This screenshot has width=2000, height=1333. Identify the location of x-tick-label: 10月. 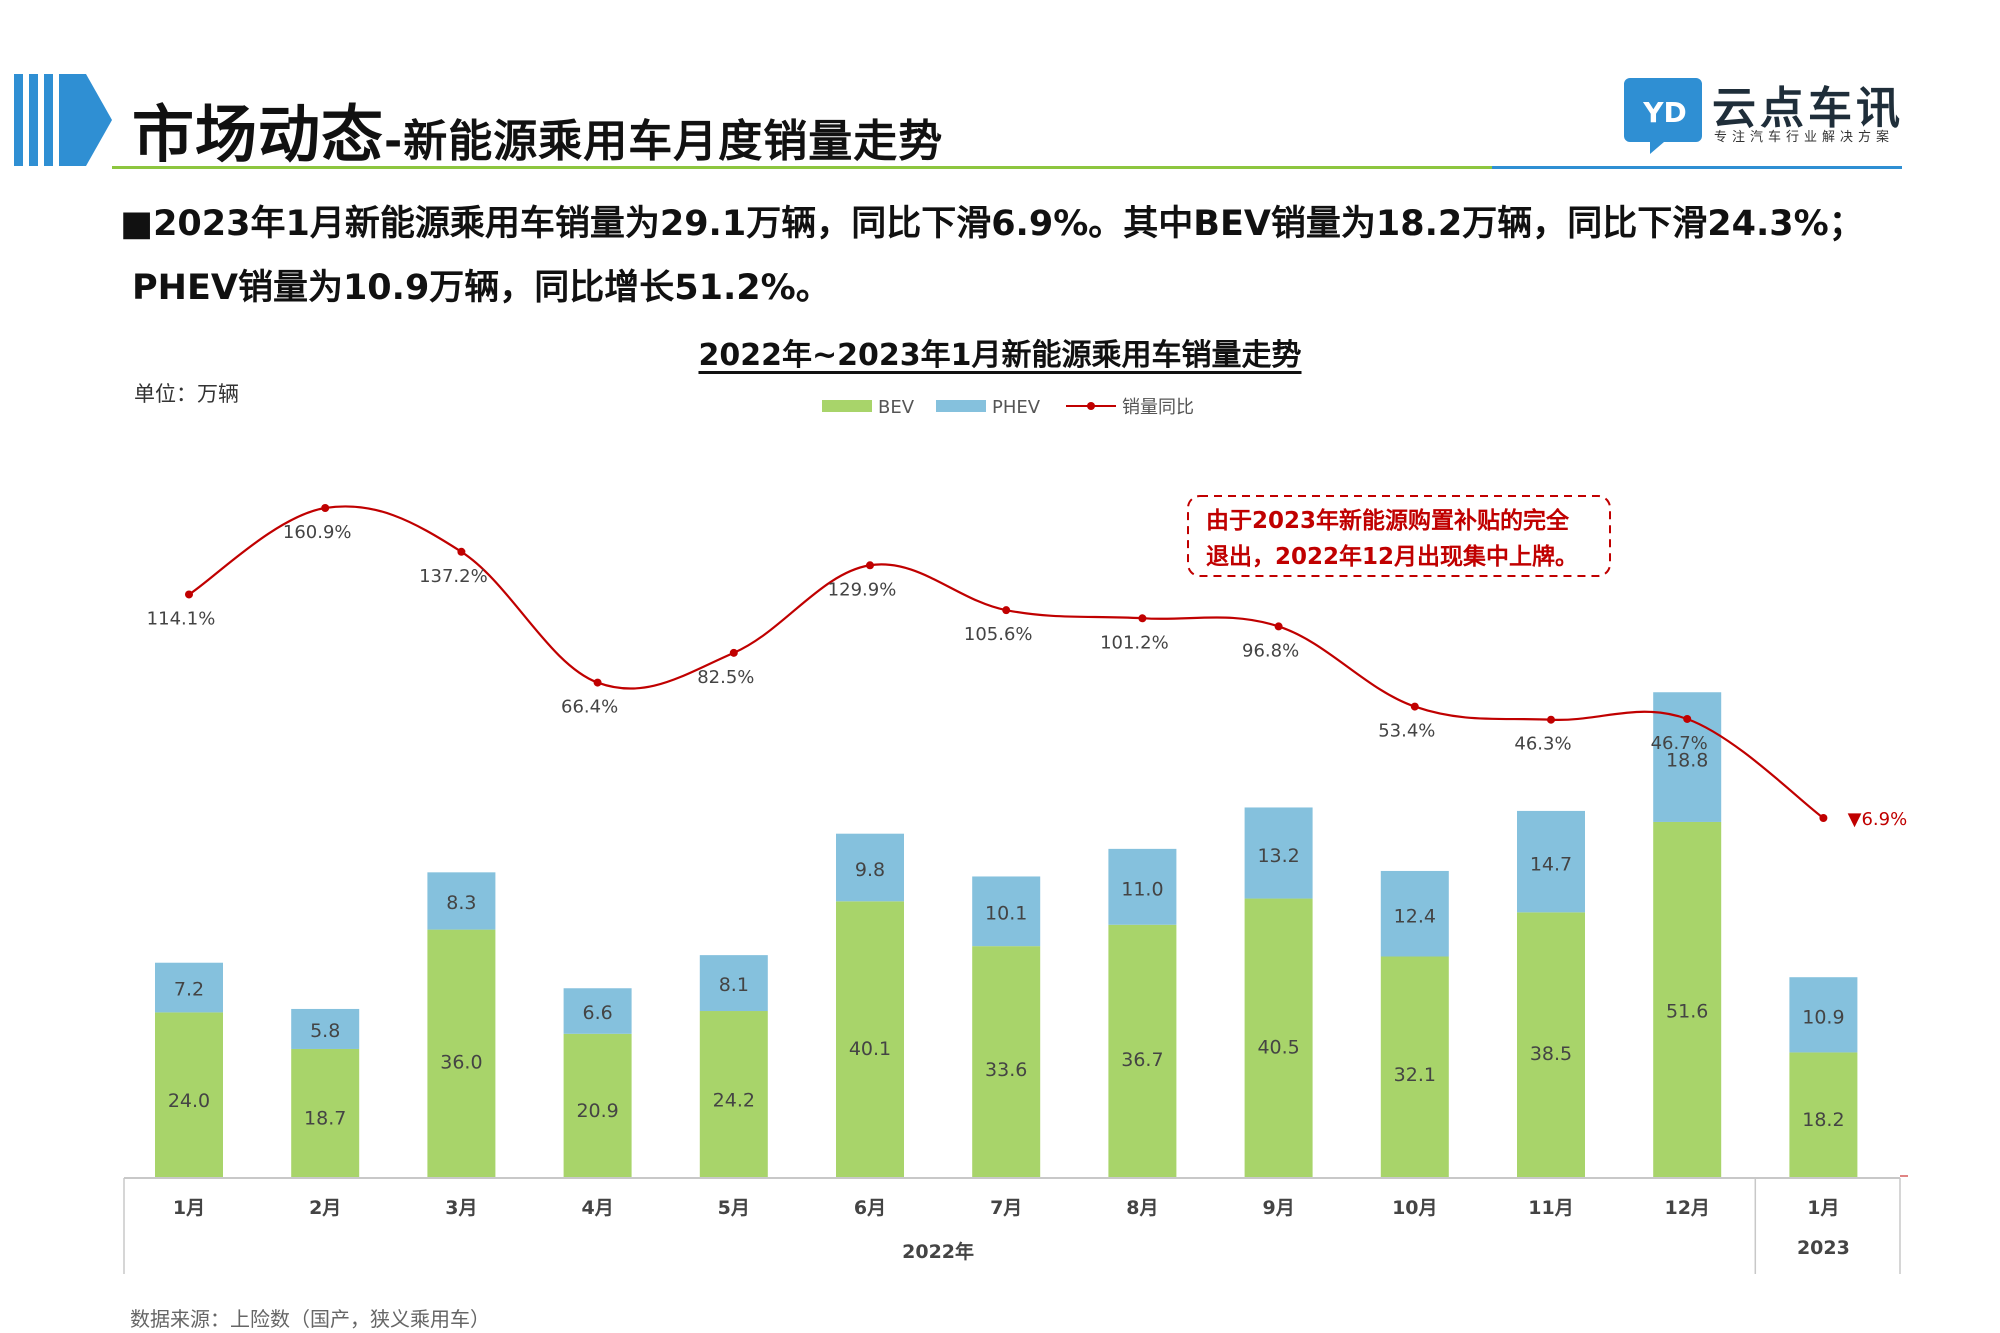
(1414, 1208).